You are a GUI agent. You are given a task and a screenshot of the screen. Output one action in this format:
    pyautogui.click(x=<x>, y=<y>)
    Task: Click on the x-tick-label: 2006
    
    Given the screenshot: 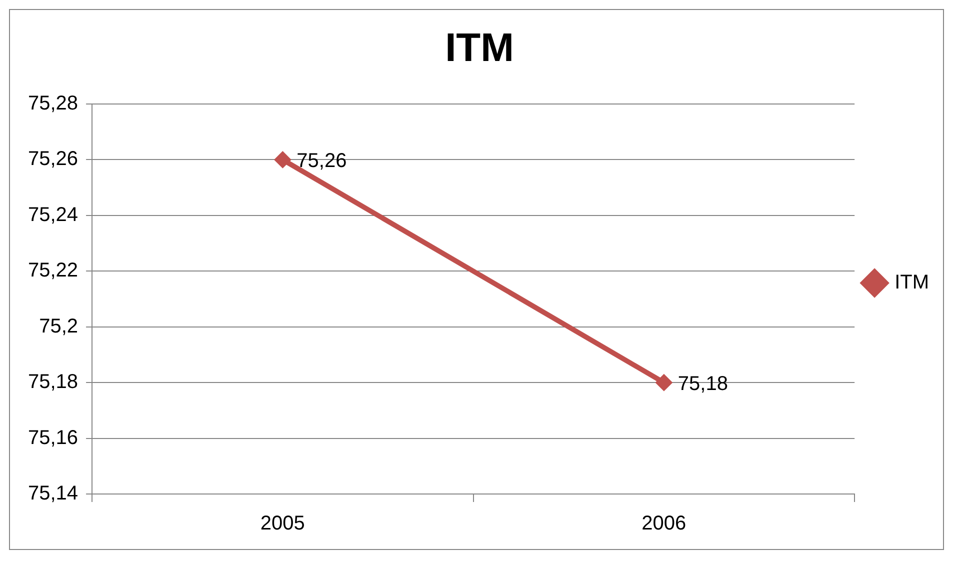 What is the action you would take?
    pyautogui.click(x=664, y=523)
    